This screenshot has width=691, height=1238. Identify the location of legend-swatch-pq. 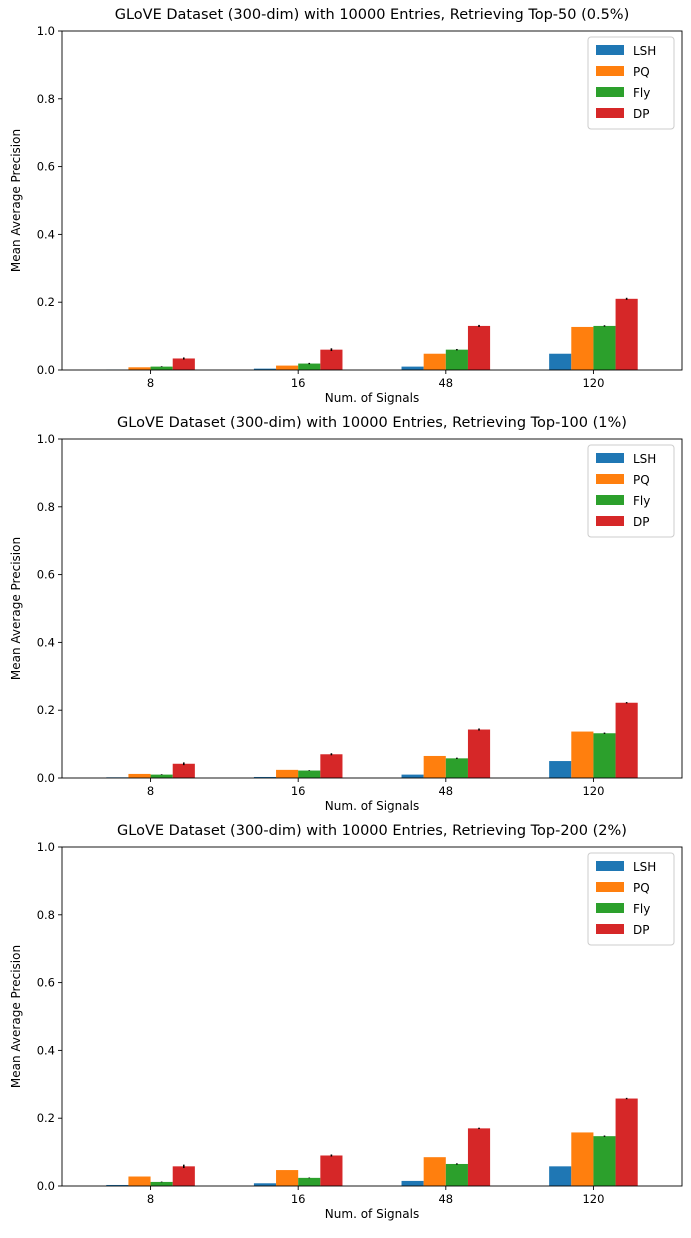
(610, 887).